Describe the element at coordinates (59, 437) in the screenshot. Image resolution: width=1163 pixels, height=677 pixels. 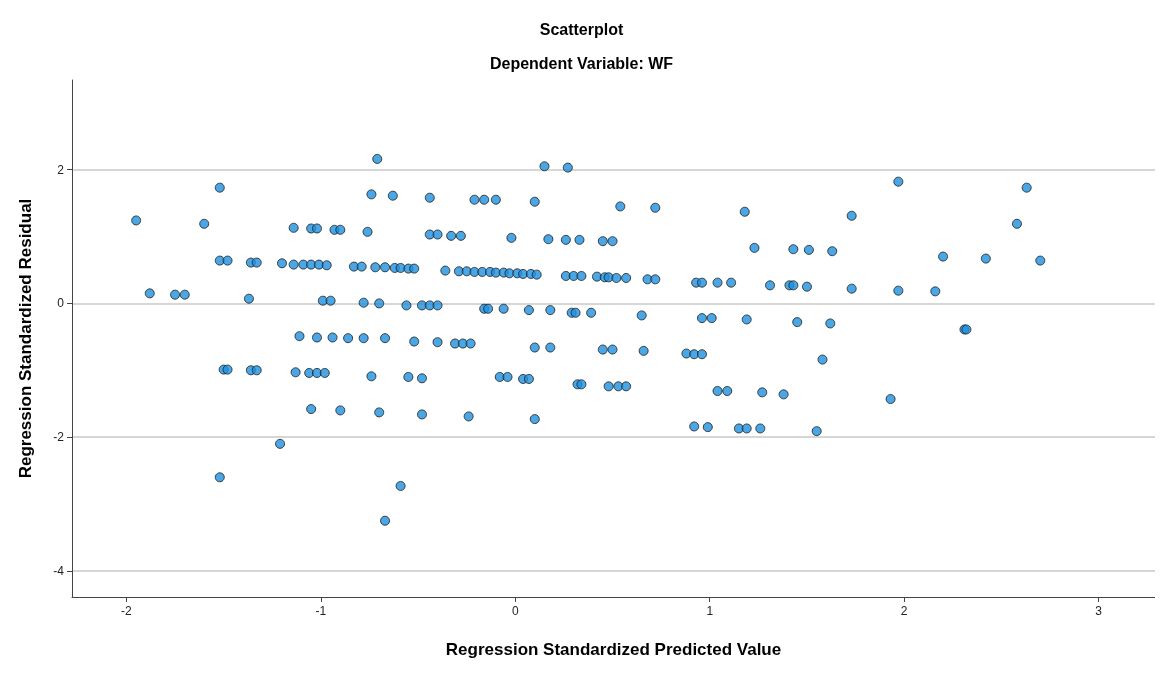
I see `y-tick-label: -2` at that location.